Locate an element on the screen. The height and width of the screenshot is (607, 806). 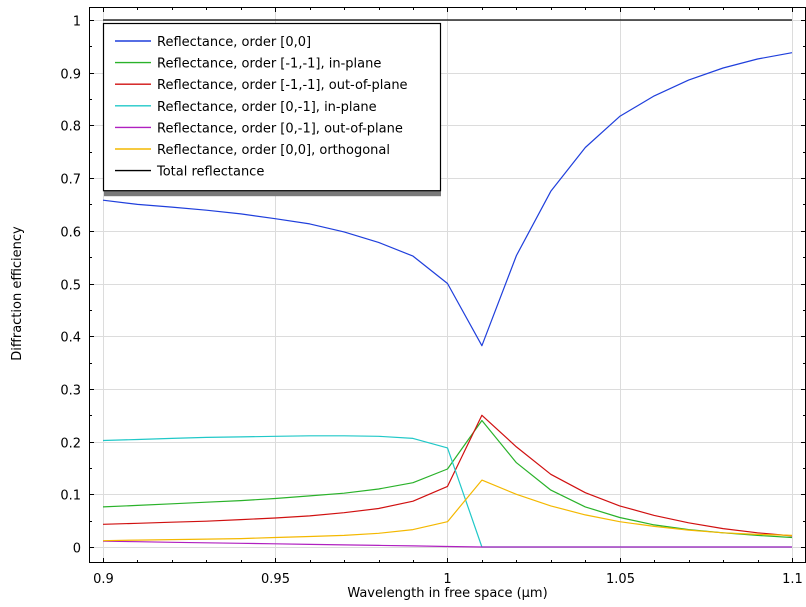
y-tick-label: 0 is located at coordinates (77, 549).